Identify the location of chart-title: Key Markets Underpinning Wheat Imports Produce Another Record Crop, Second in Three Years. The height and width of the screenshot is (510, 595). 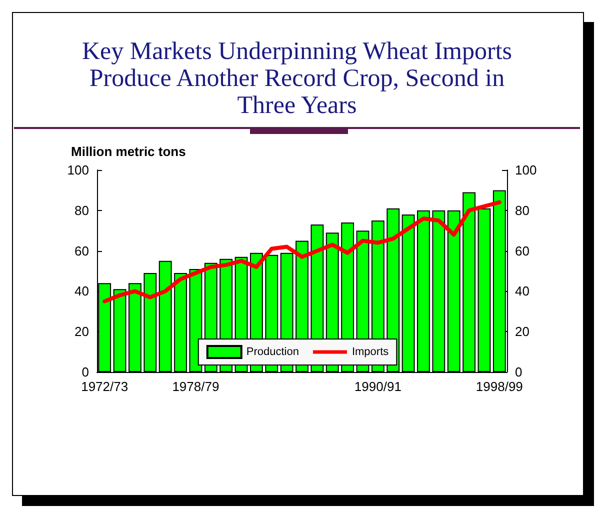
(297, 78).